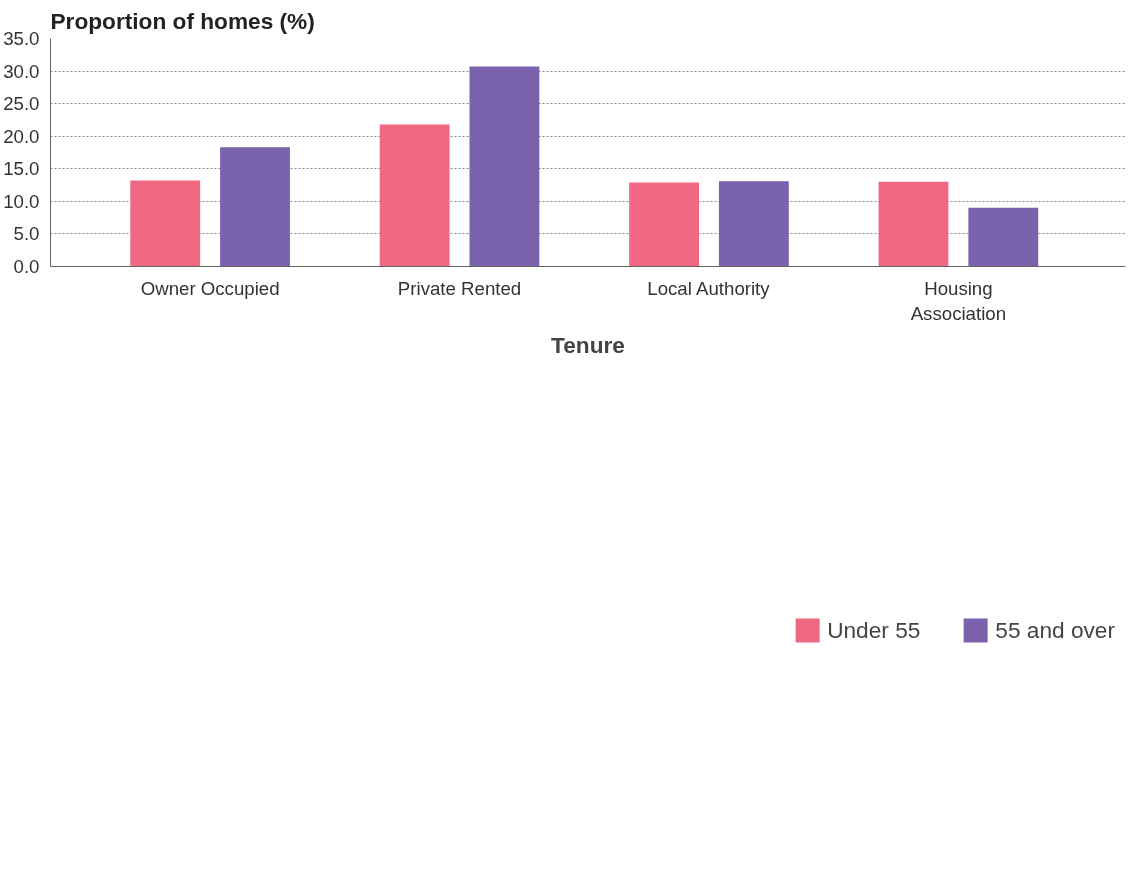 This screenshot has height=885, width=1136. I want to click on x-tick-label: Housing Association, so click(958, 300).